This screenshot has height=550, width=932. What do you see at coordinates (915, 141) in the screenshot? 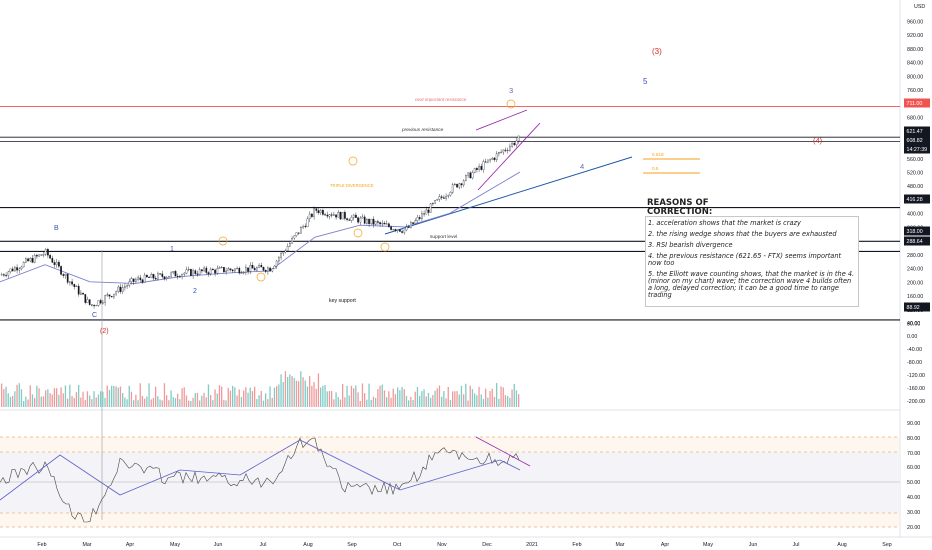
I see `price-badge-label: 608.82` at bounding box center [915, 141].